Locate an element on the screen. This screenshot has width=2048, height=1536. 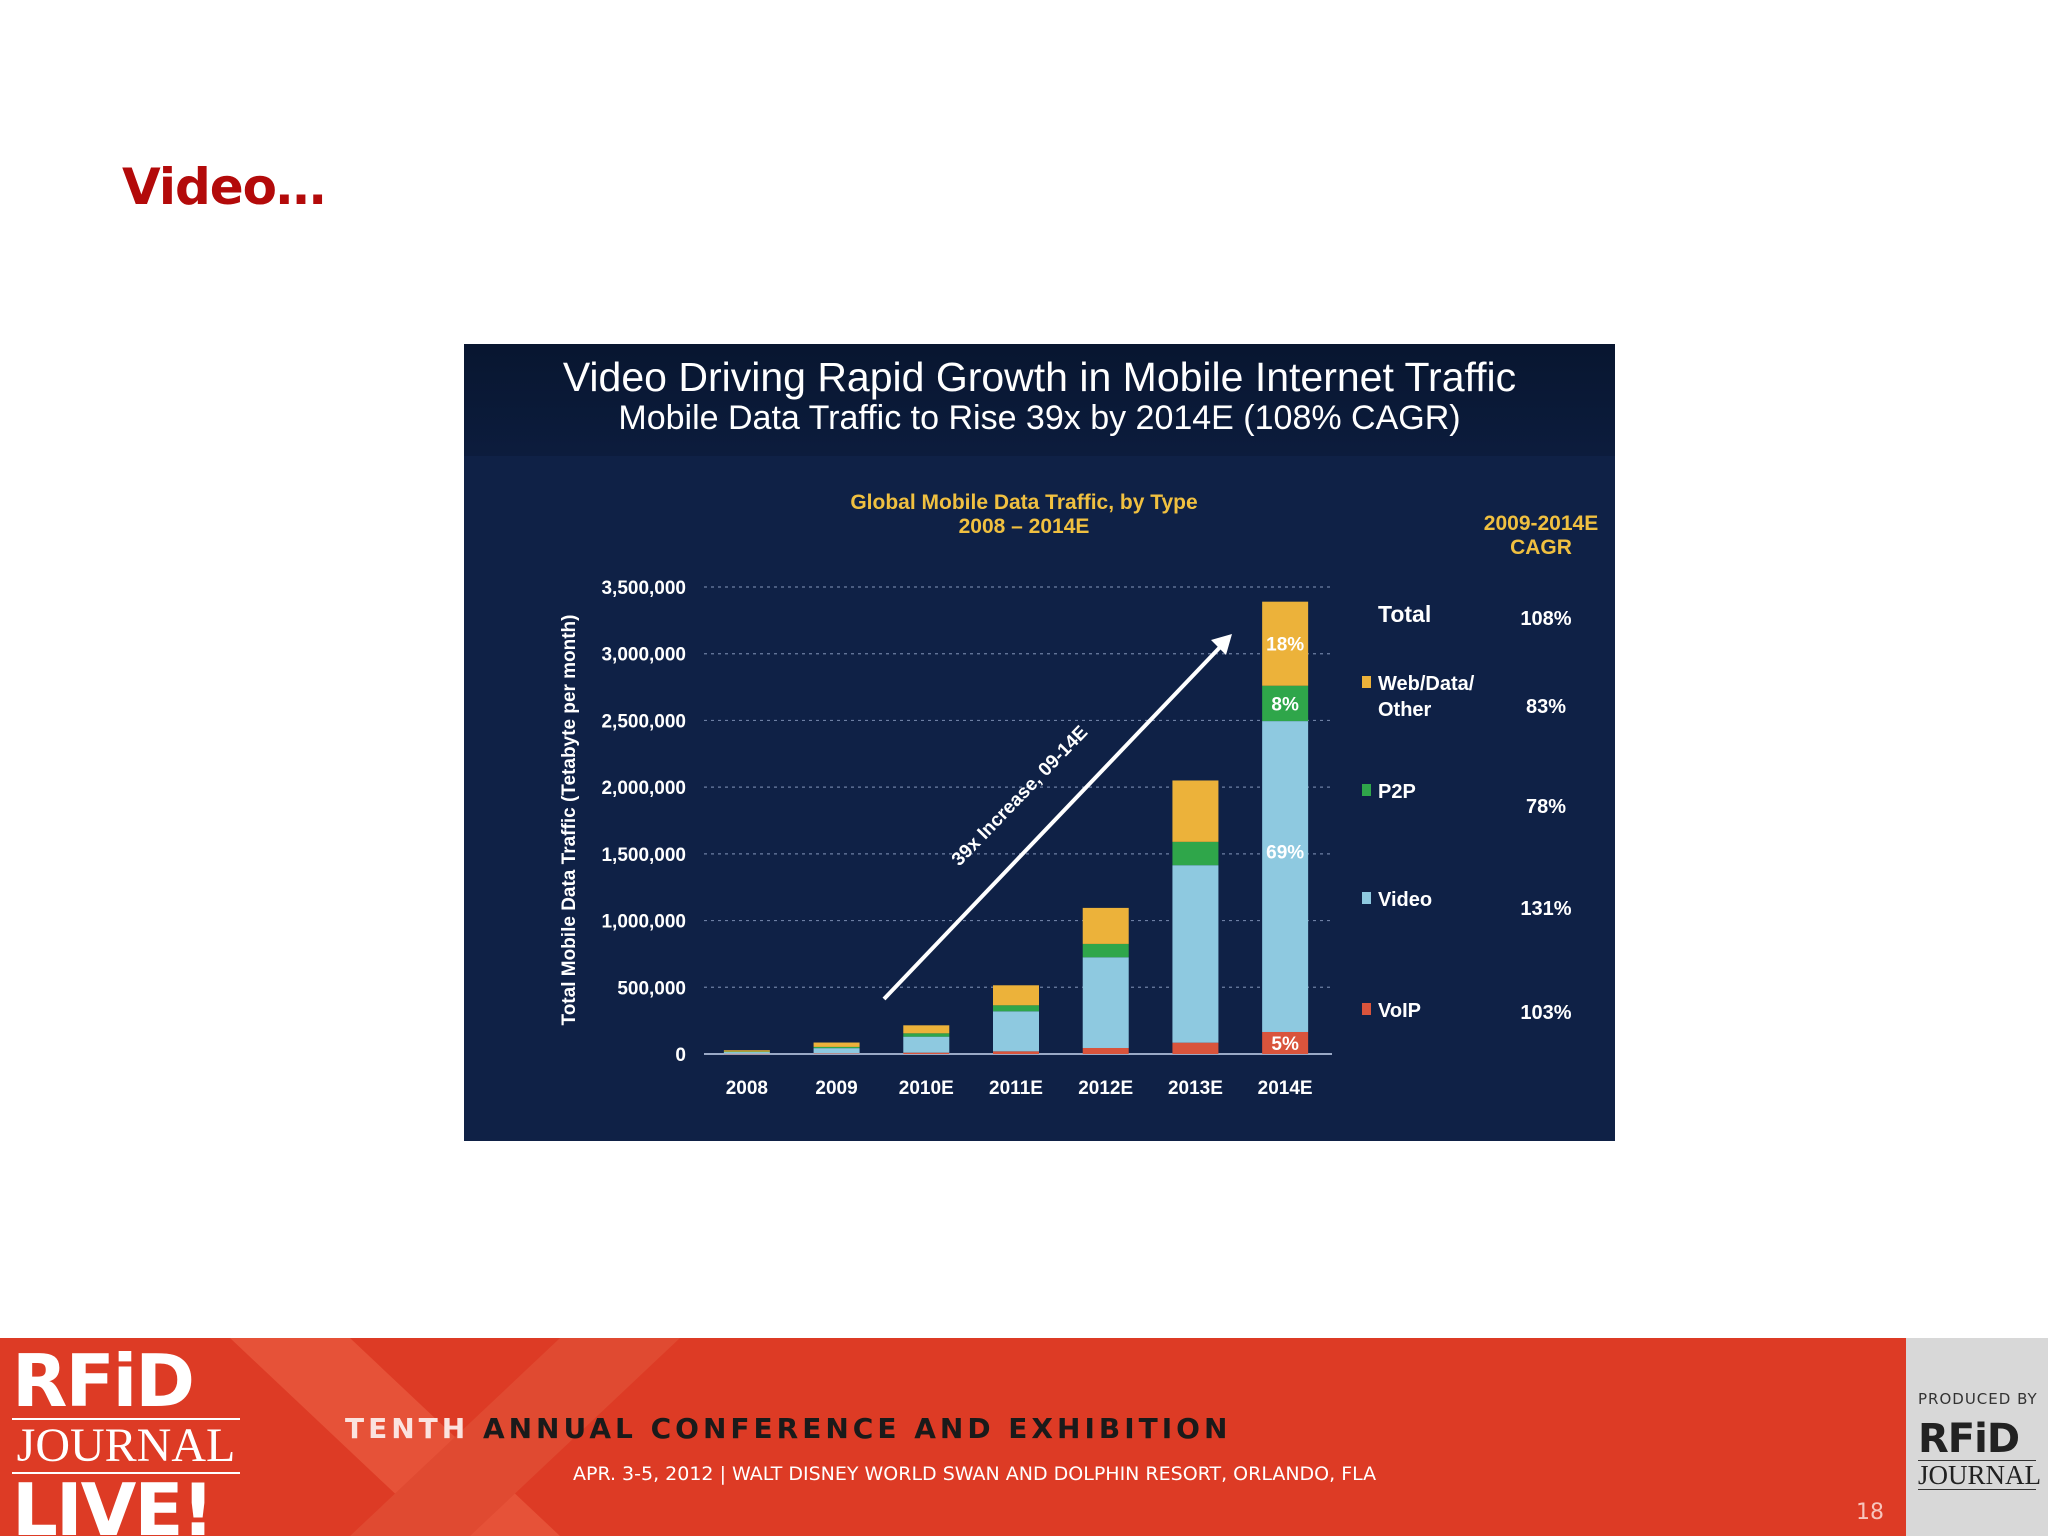
produced-by-label: PRODUCED BY is located at coordinates (1978, 1399).